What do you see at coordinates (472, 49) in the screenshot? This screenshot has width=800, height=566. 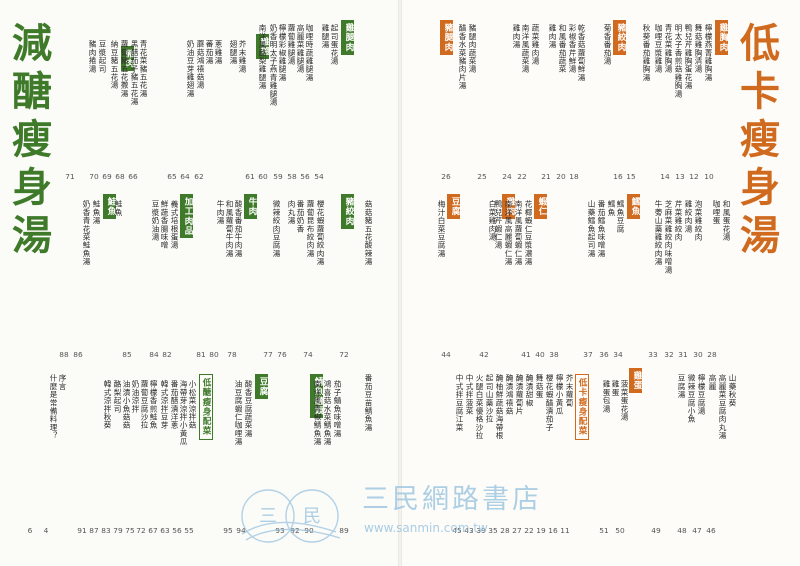 I see `recipe-entry: 豬腿肉蔬菜湯` at bounding box center [472, 49].